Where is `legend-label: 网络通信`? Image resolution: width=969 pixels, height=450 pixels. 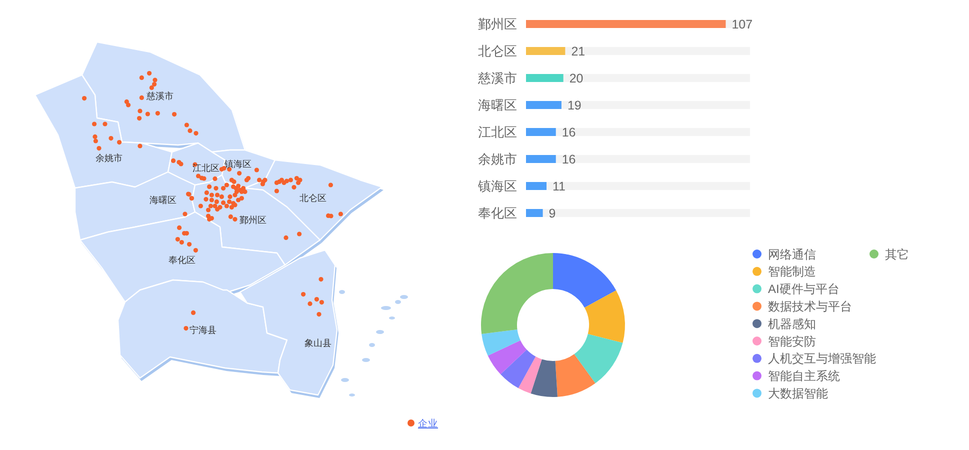
legend-label: 网络通信 is located at coordinates (792, 254).